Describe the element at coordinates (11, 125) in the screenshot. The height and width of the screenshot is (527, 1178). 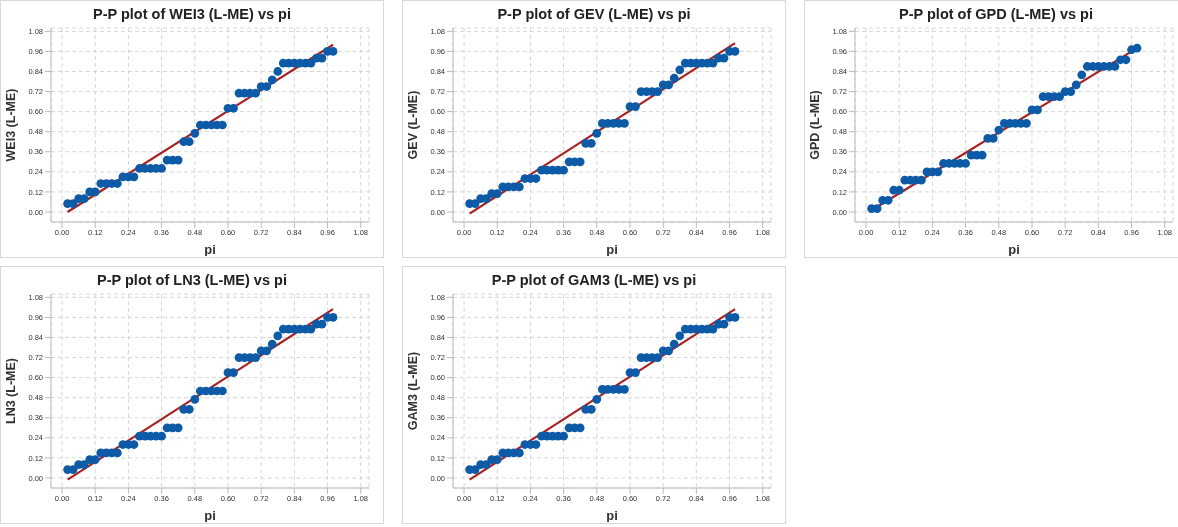
I see `y-axis-title: WEI3 (L-ME)` at that location.